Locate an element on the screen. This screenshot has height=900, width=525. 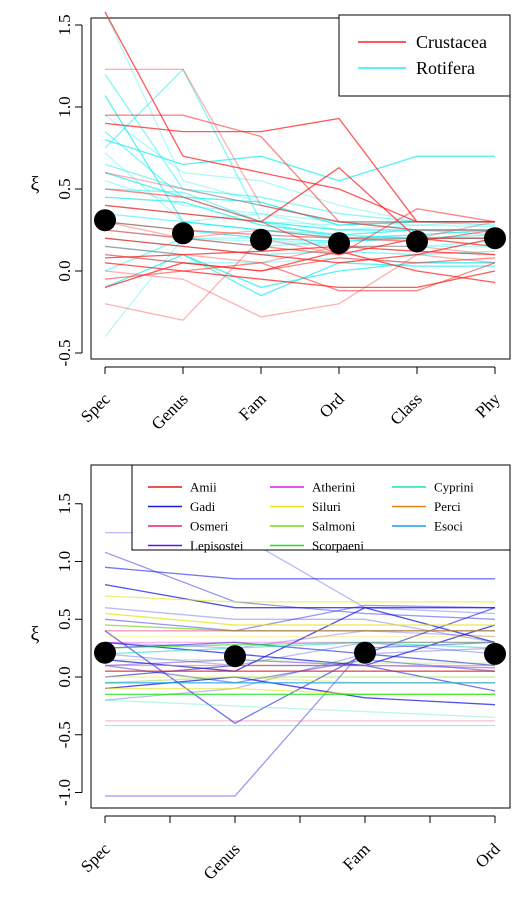
y-axis-bottom: -1.0 -0.5 0.0 0.5 1.0 1.5 is located at coordinates (69, 649).